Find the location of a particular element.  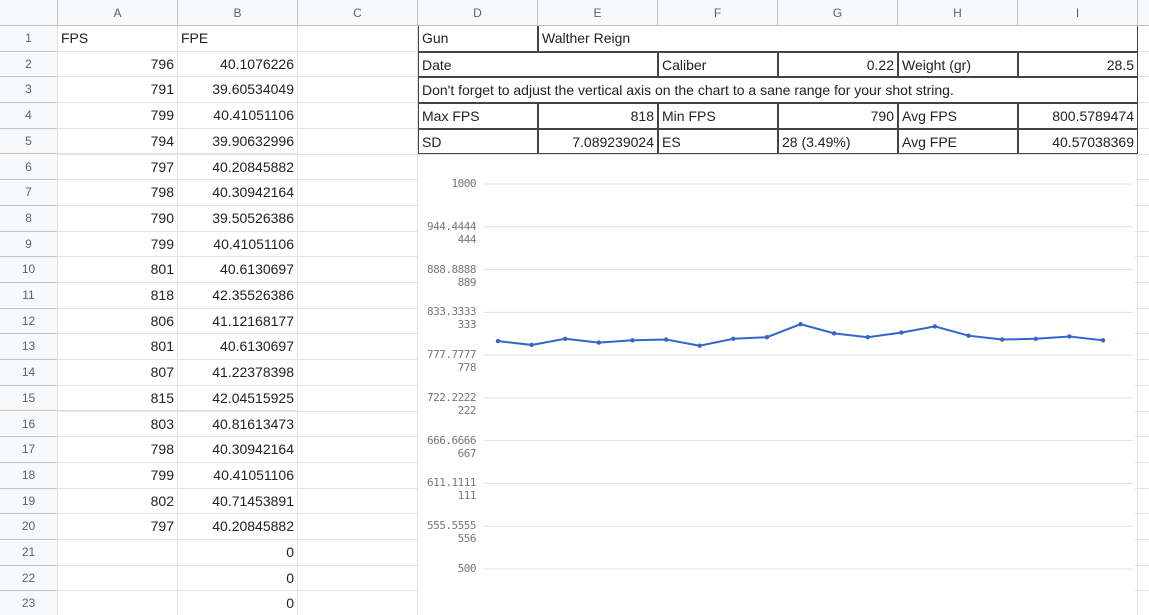

row-header: 4 is located at coordinates (29, 116).